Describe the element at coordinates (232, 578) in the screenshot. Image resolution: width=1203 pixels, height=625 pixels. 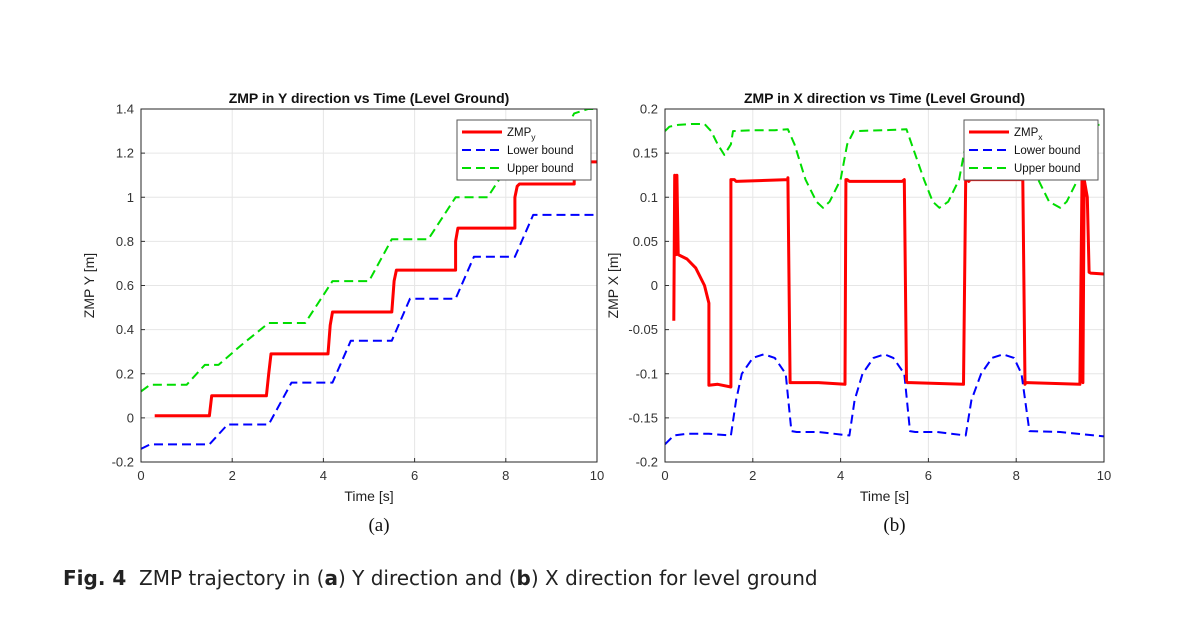
I see `caption-text-1: ZMP trajectory in (` at that location.